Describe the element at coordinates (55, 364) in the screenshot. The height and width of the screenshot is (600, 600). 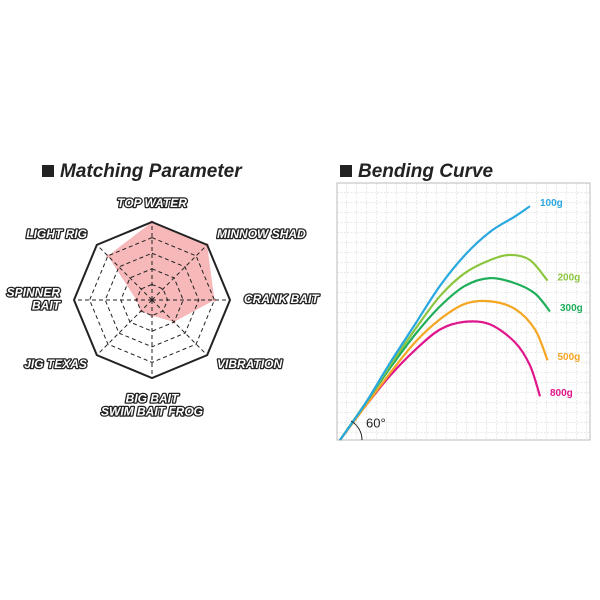
I see `axis-label: JIG TEXAS` at that location.